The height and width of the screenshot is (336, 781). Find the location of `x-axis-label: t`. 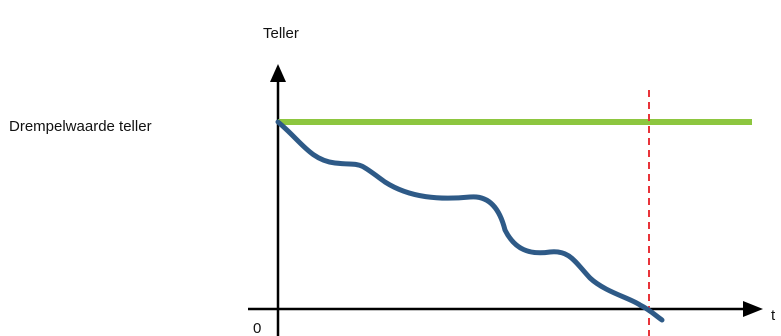

x-axis-label: t is located at coordinates (773, 315).